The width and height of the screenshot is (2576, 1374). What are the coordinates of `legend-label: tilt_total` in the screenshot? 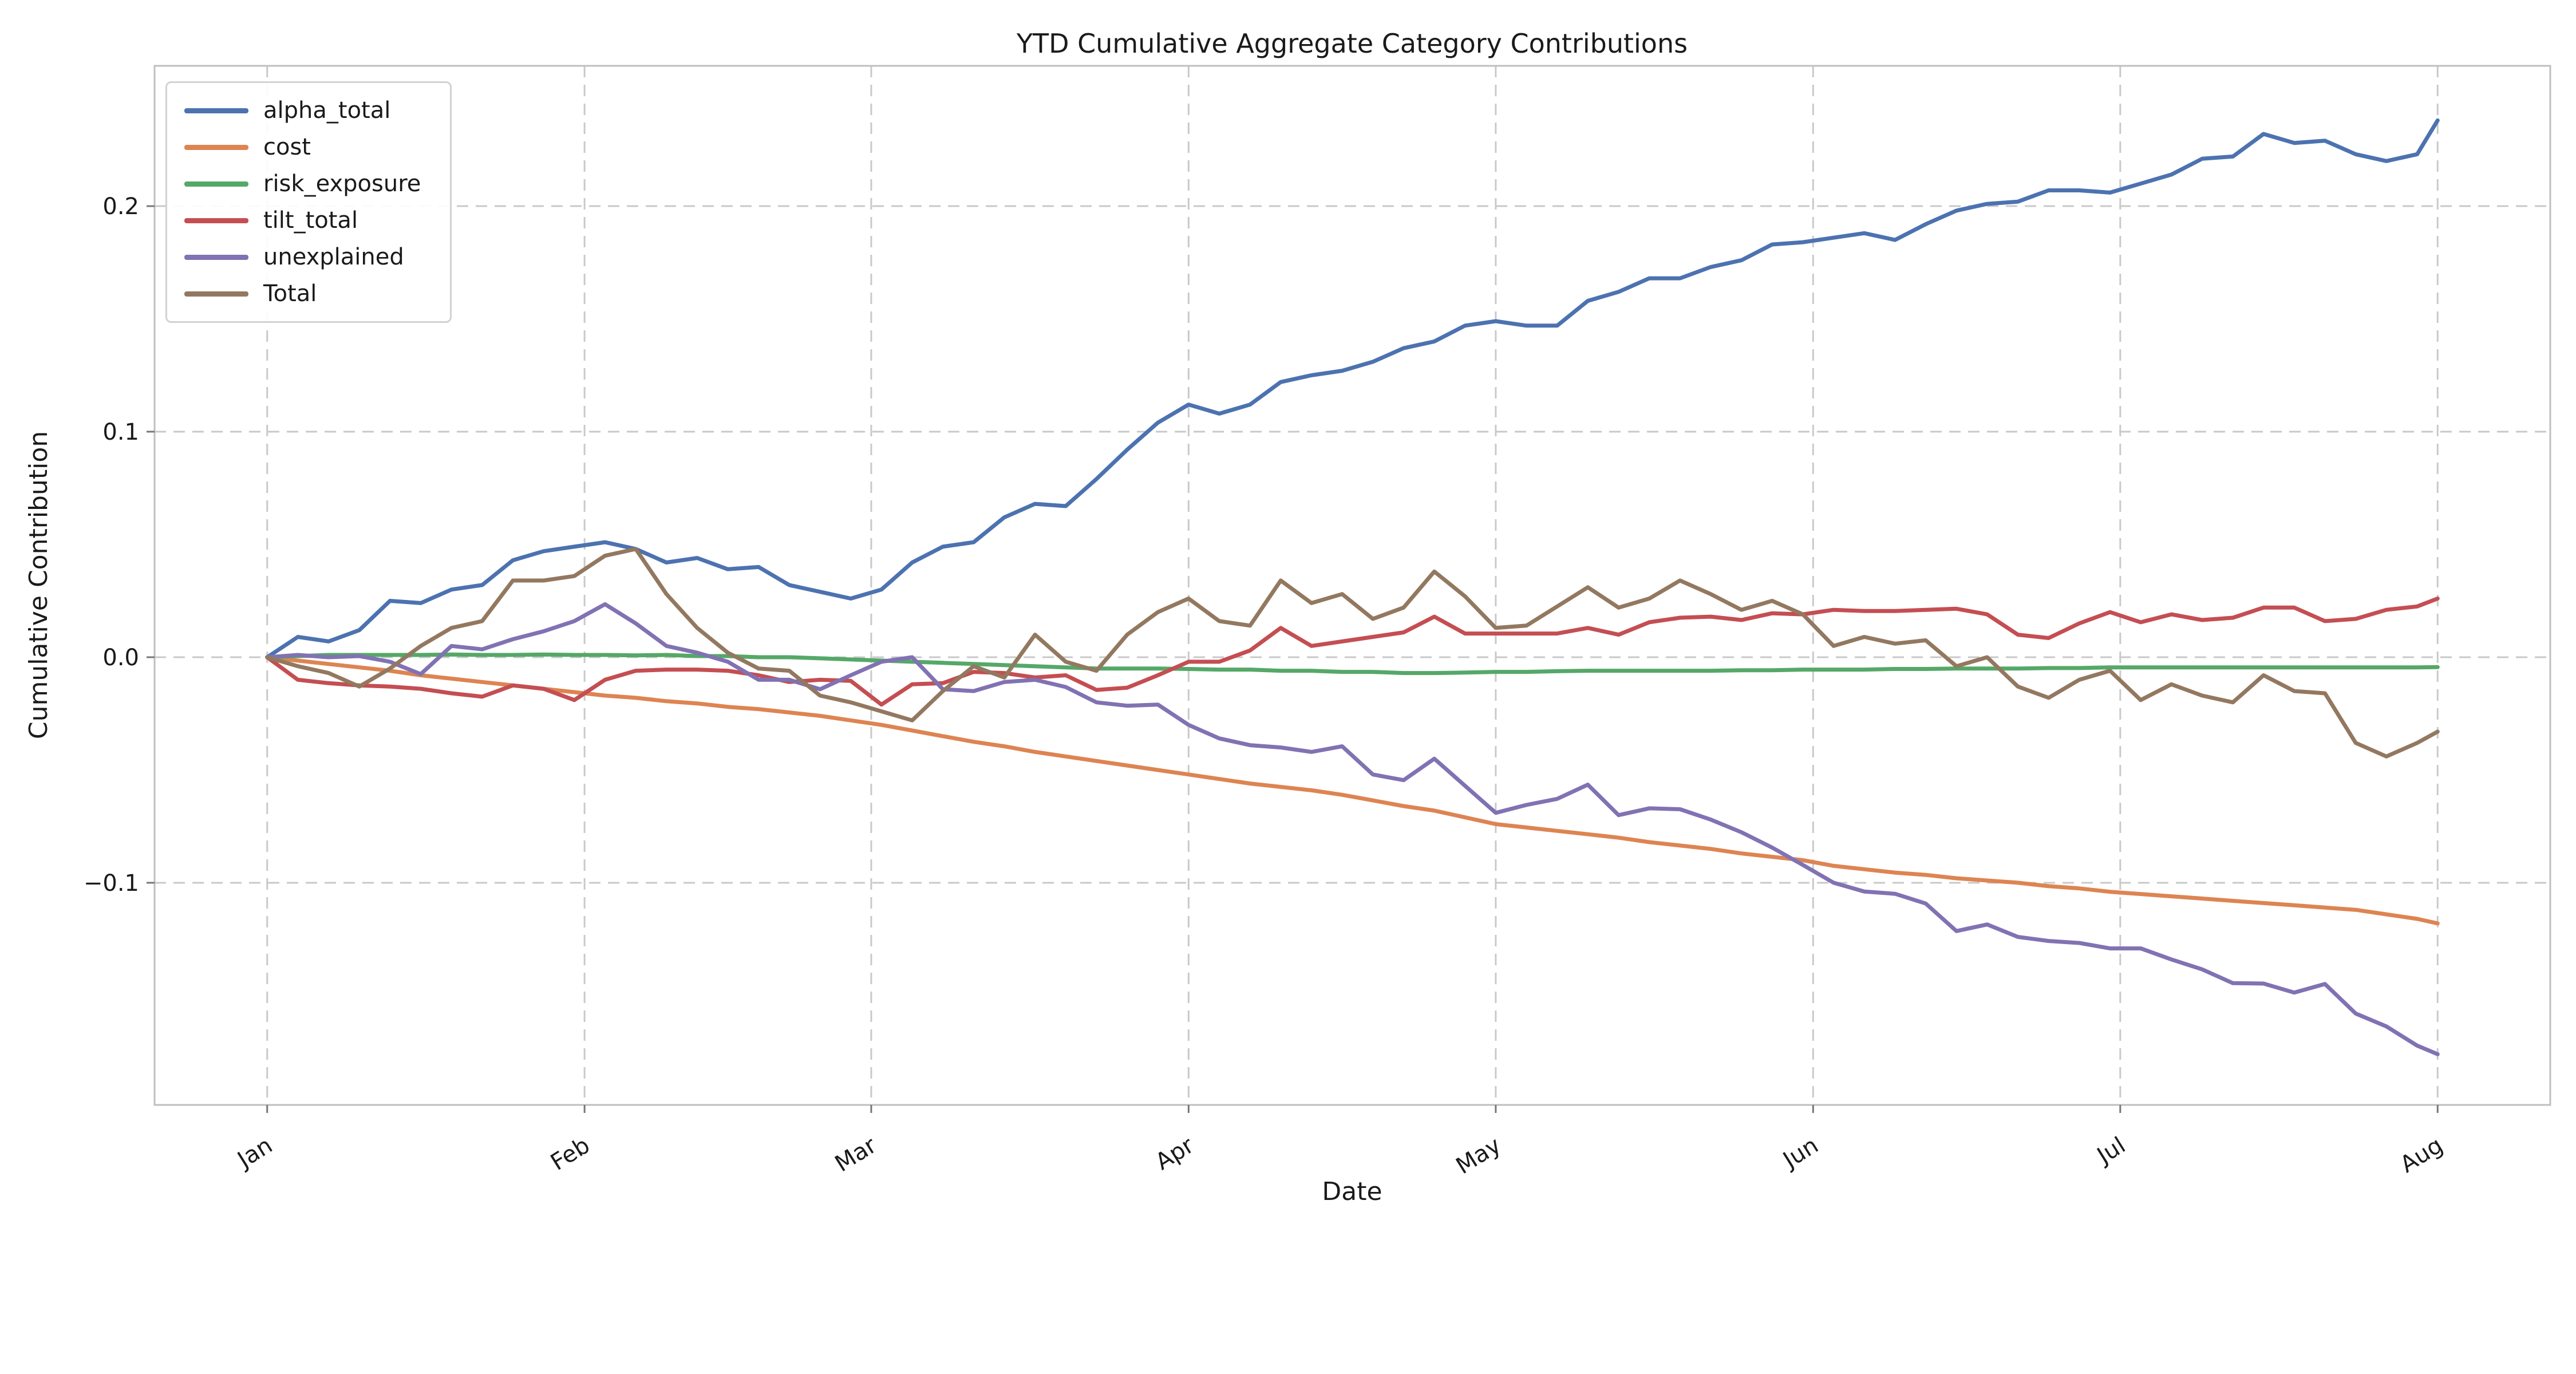 It's located at (310, 221).